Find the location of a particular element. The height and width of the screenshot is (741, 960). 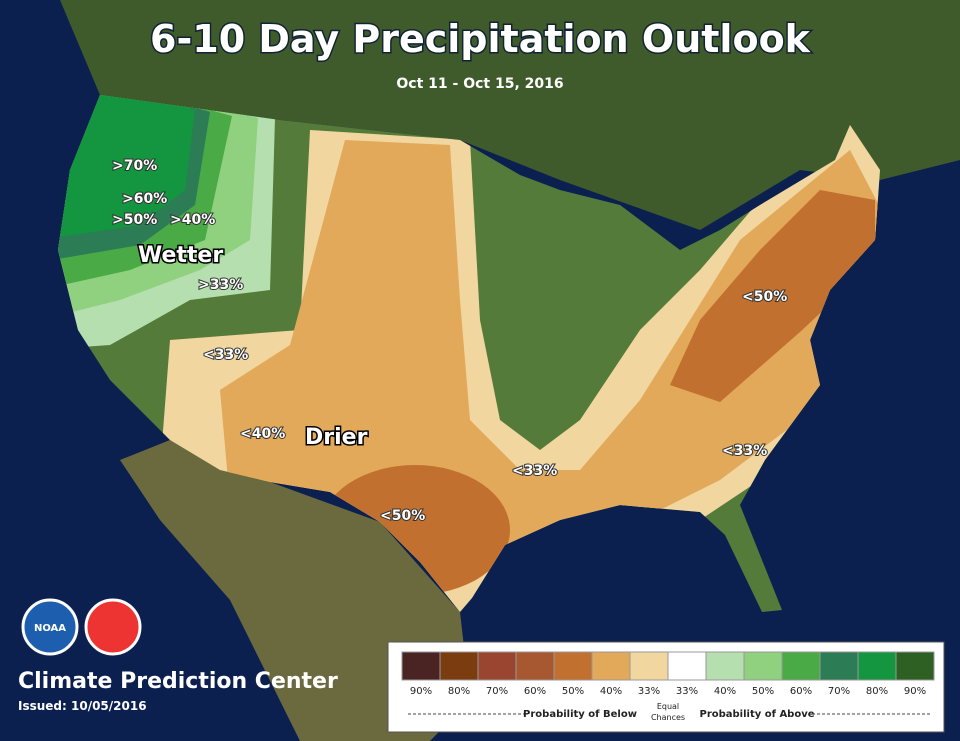

mexico is located at coordinates (295, 590).